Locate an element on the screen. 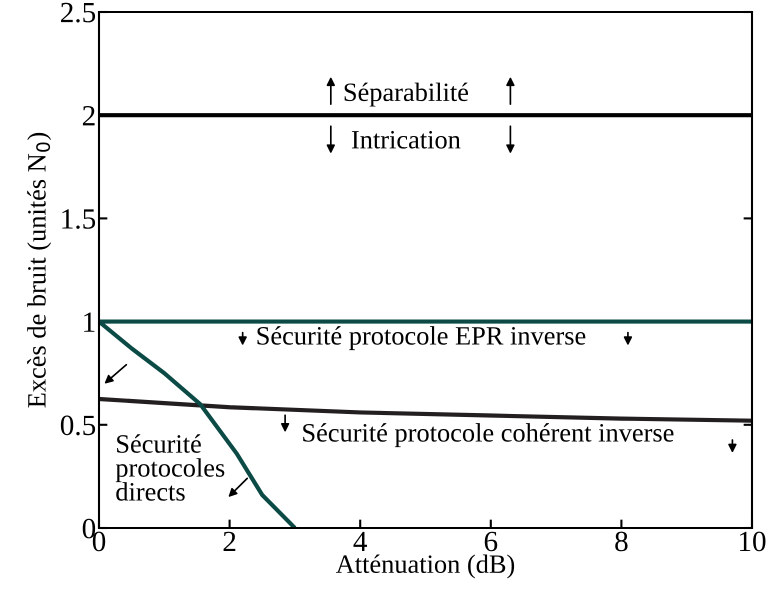 This screenshot has height=596, width=768. x-axis-title: Atténuation (dB) is located at coordinates (425, 566).